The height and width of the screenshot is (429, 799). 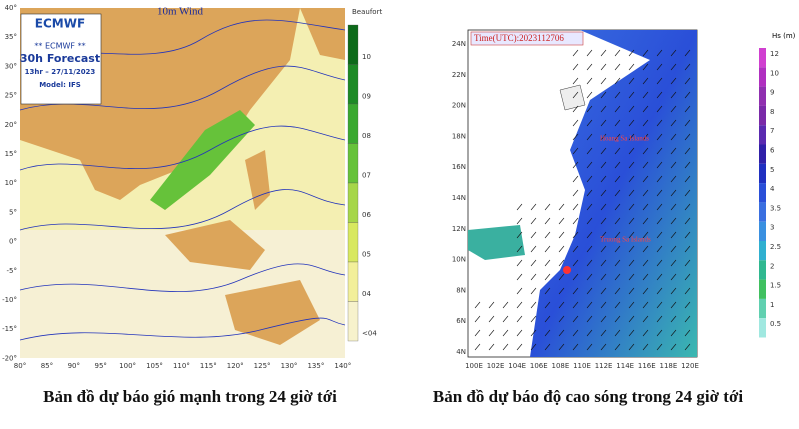 What do you see at coordinates (60, 58) in the screenshot?
I see `info-line: 30h Forecast` at bounding box center [60, 58].